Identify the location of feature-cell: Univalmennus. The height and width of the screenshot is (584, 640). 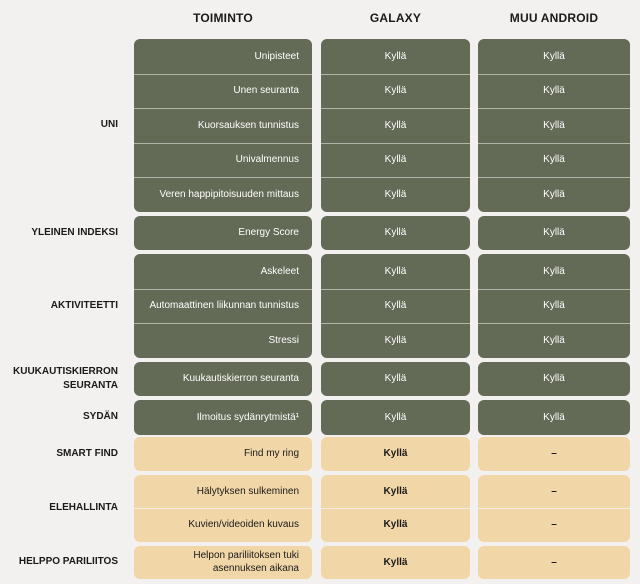
(267, 160).